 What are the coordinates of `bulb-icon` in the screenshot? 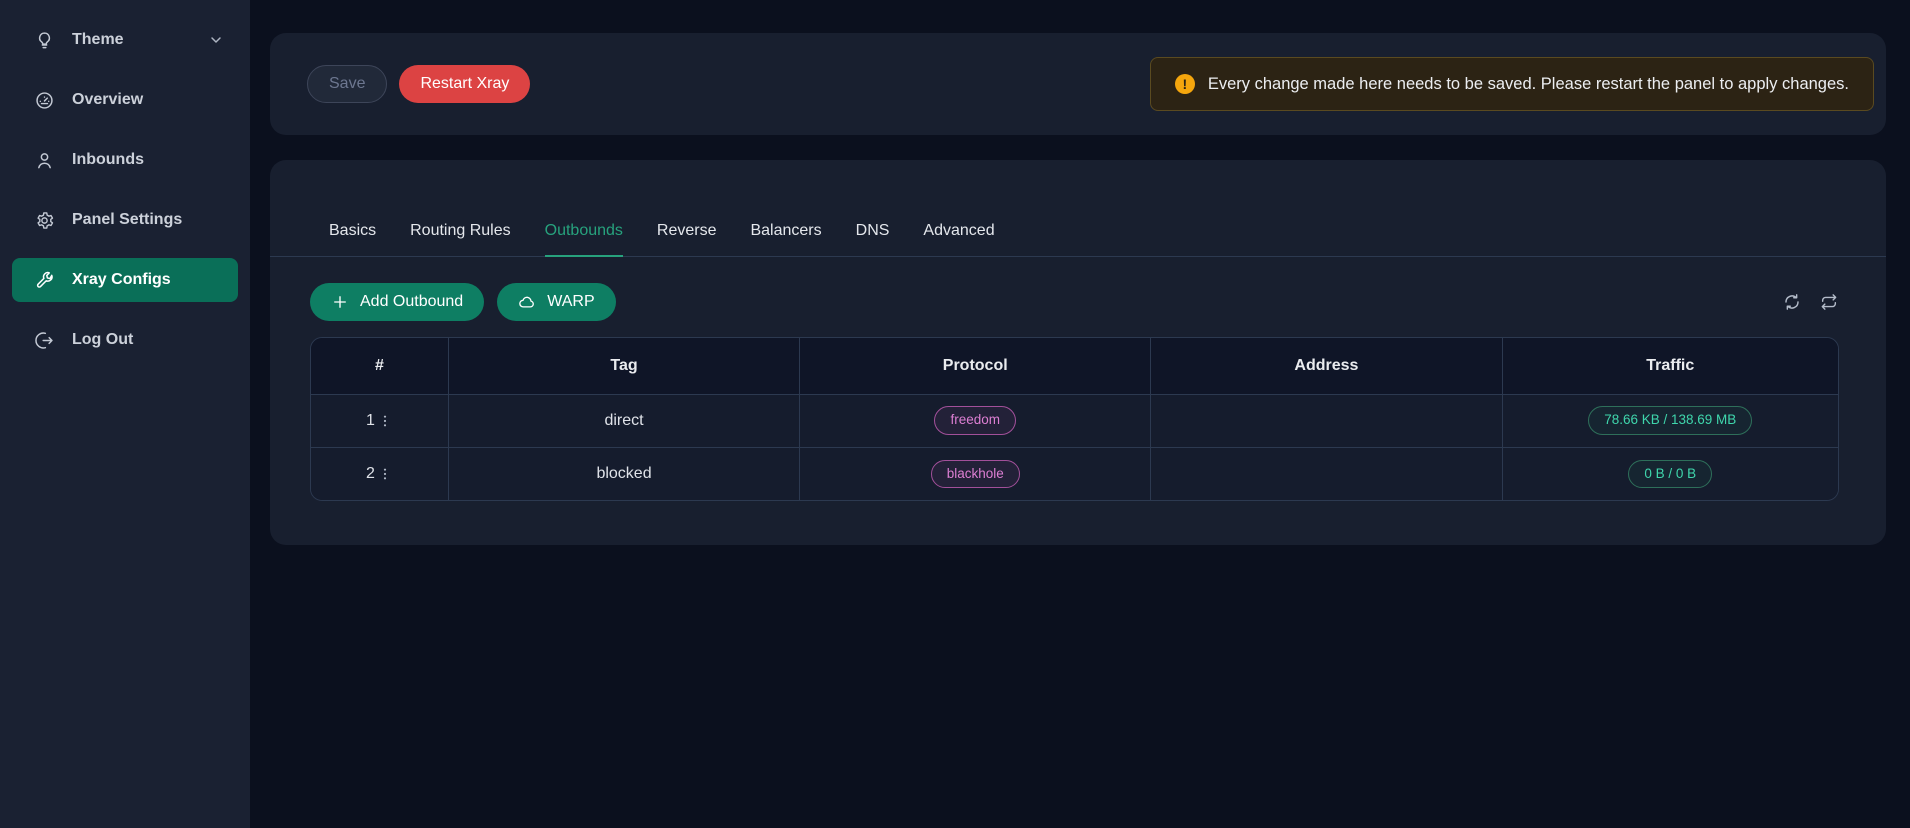 It's located at (44, 40).